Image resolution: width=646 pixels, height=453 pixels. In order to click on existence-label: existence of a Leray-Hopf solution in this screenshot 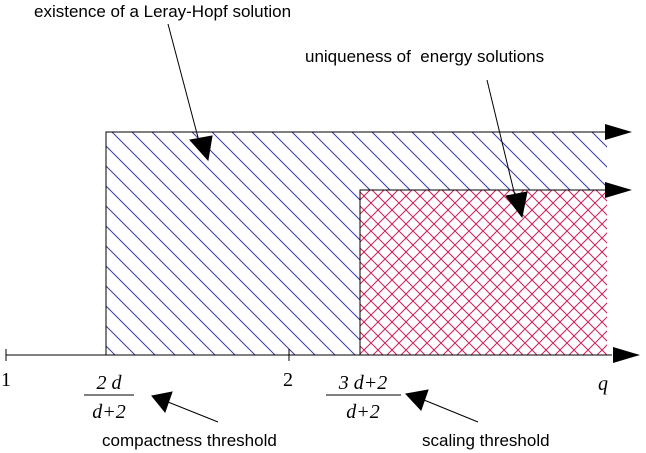, I will do `click(162, 11)`.